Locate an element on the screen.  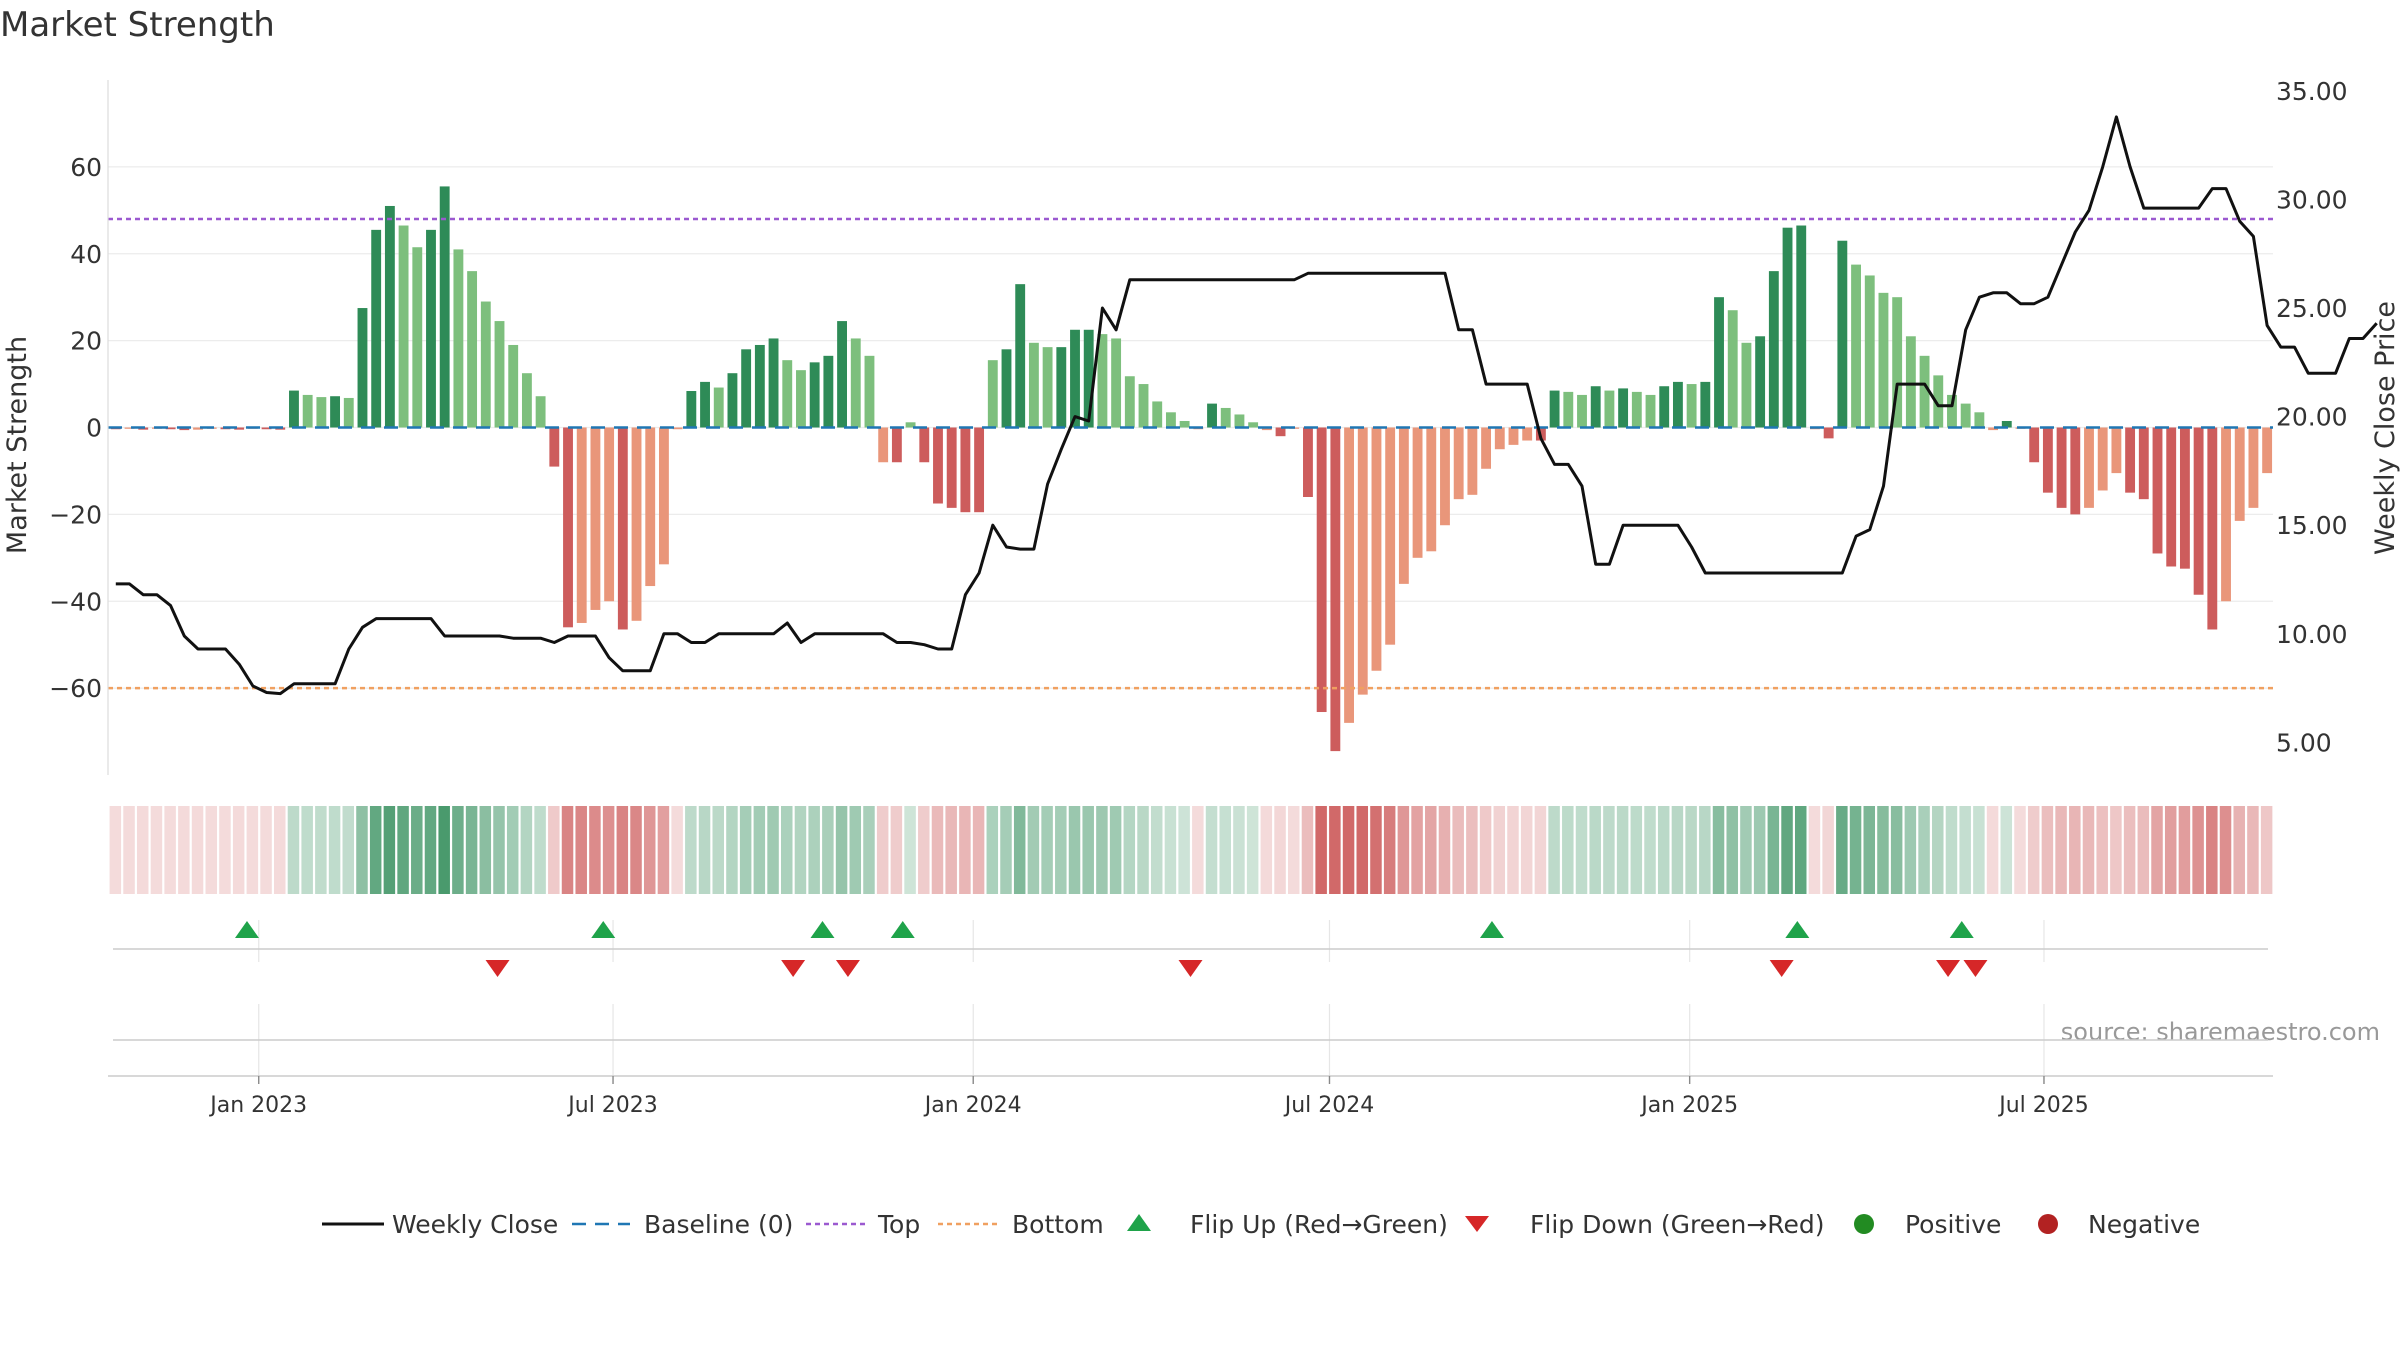
legend-baseline-label: Baseline (0) is located at coordinates (718, 1224).